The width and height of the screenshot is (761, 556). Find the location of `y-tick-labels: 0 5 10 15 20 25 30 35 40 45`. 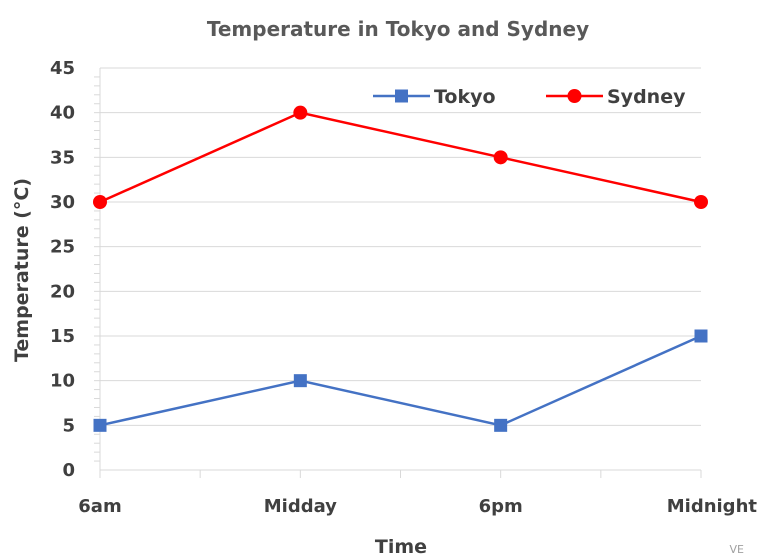

y-tick-labels: 0 5 10 15 20 25 30 35 40 45 is located at coordinates (62, 269).